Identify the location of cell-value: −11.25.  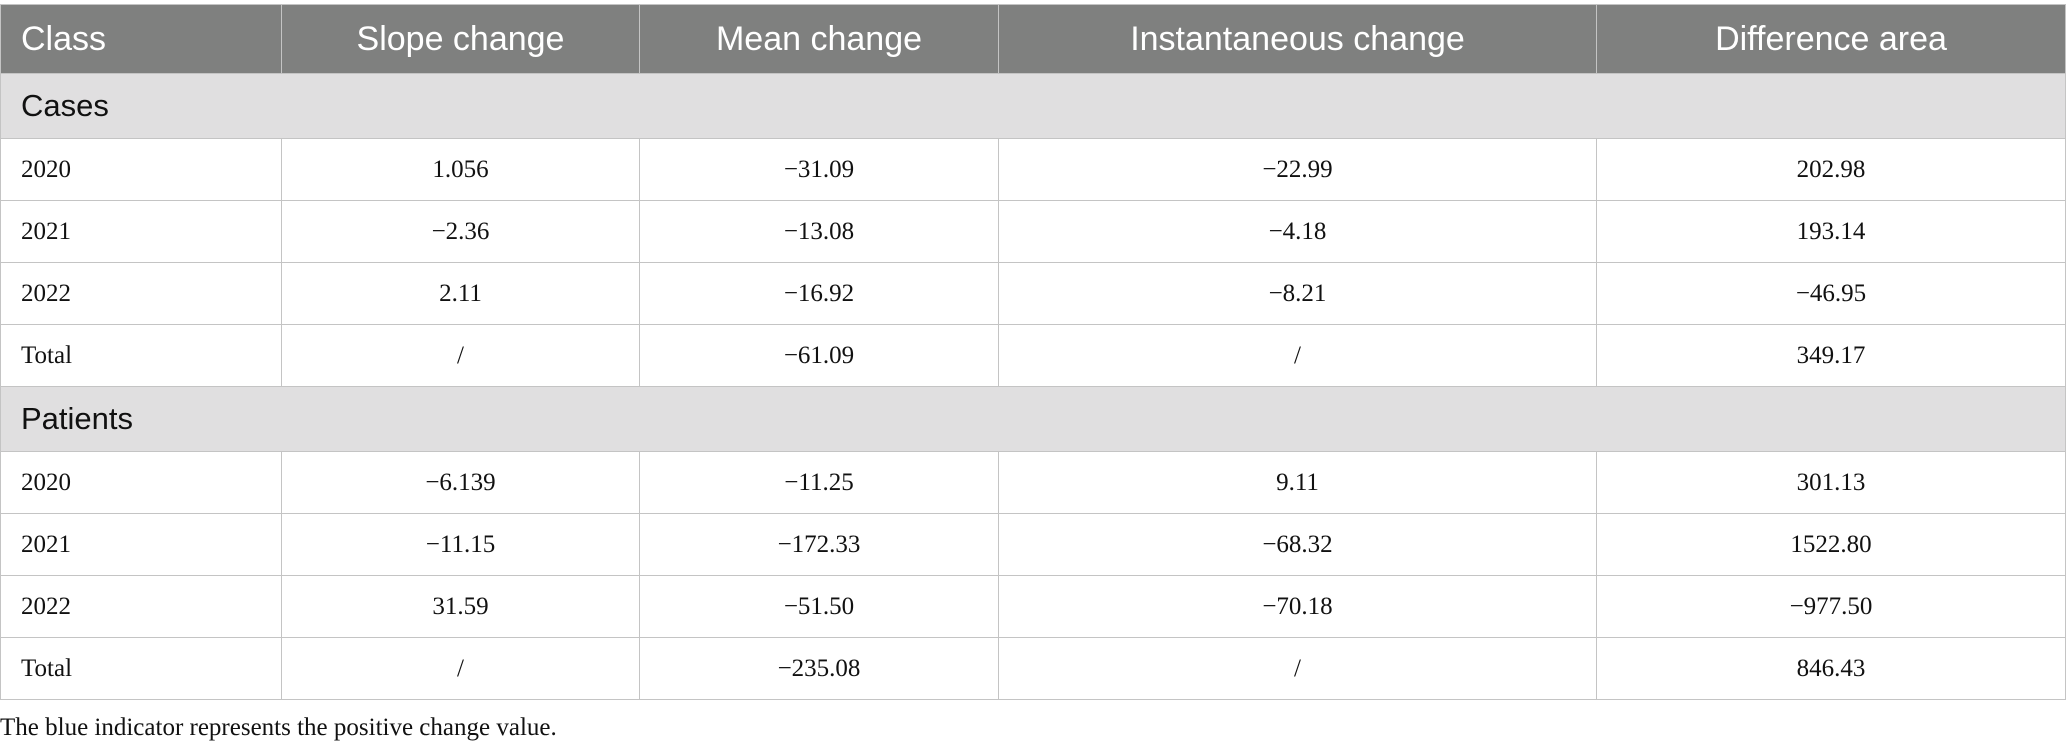
(819, 482).